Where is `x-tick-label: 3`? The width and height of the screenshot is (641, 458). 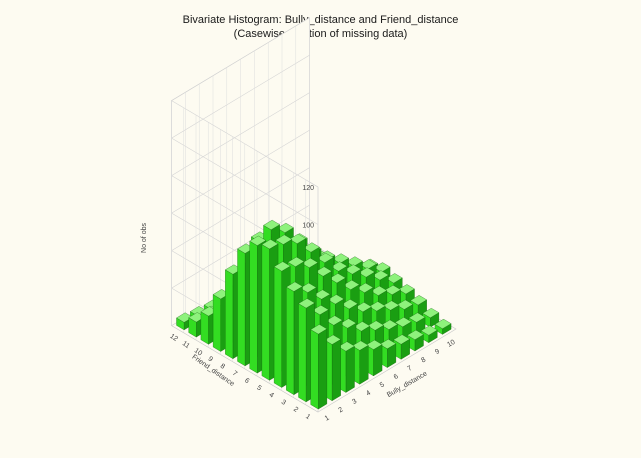
x-tick-label: 3 is located at coordinates (354, 402).